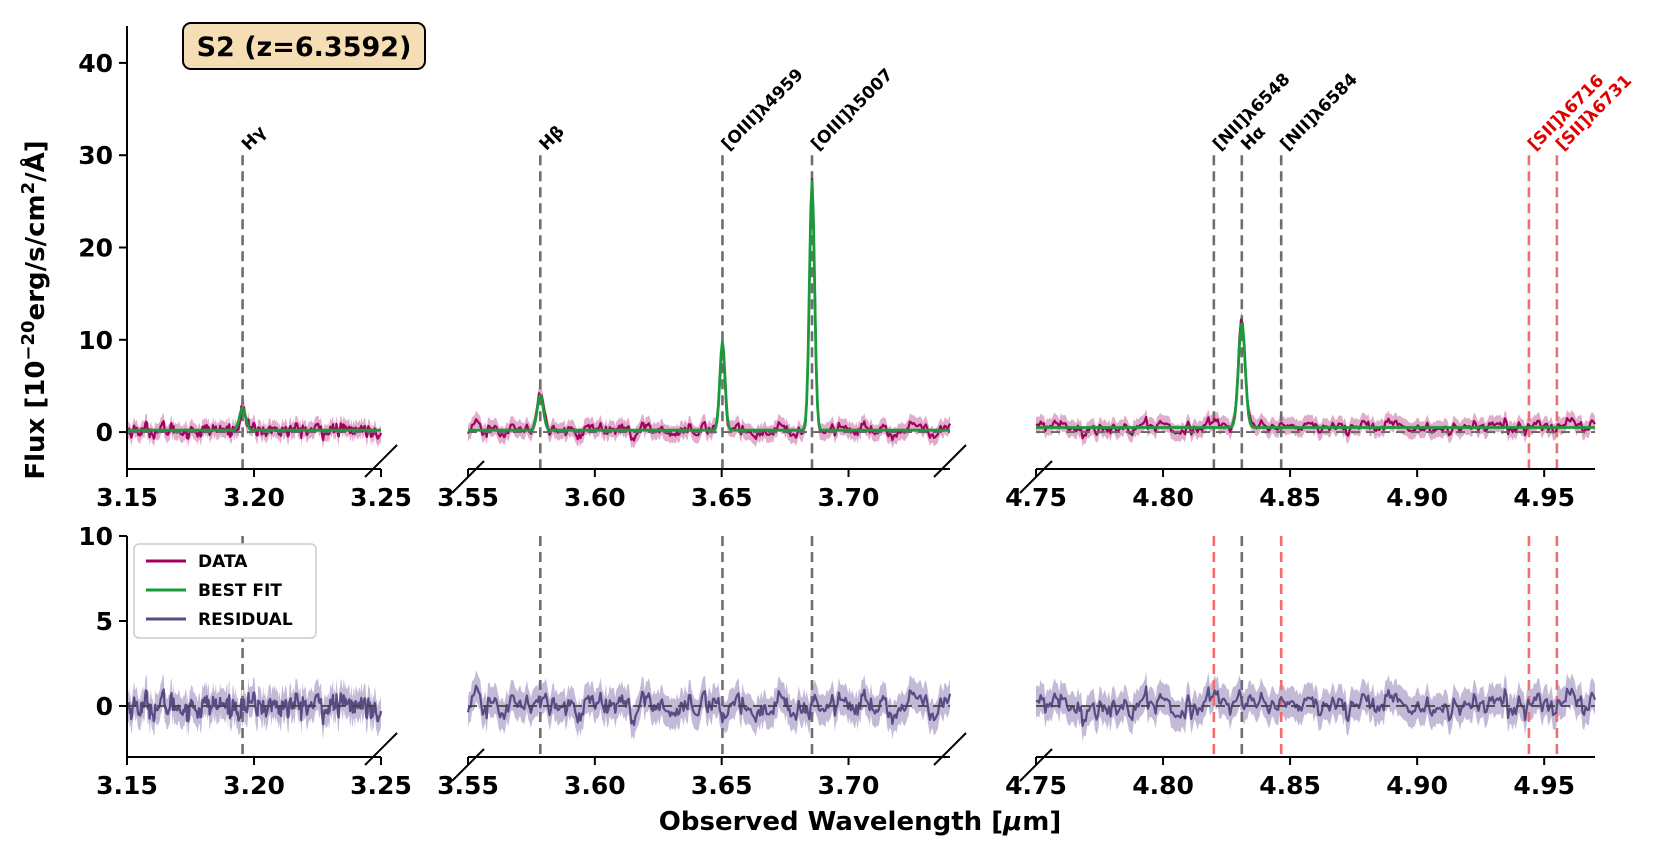  What do you see at coordinates (95, 63) in the screenshot?
I see `y-tick-label-top-4: 40` at bounding box center [95, 63].